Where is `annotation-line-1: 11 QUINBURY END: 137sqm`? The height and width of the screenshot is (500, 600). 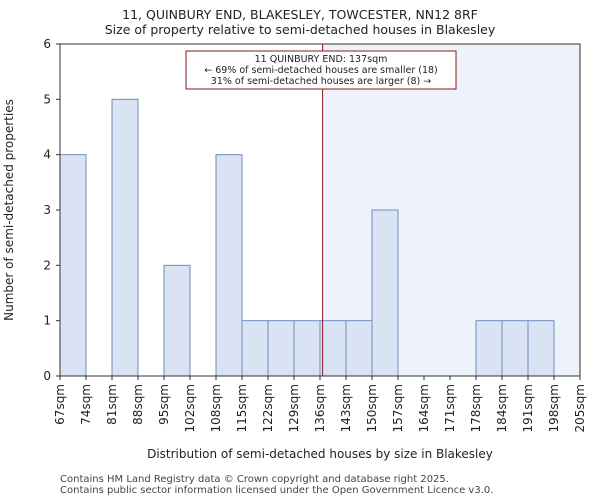 annotation-line-1: 11 QUINBURY END: 137sqm is located at coordinates (321, 59).